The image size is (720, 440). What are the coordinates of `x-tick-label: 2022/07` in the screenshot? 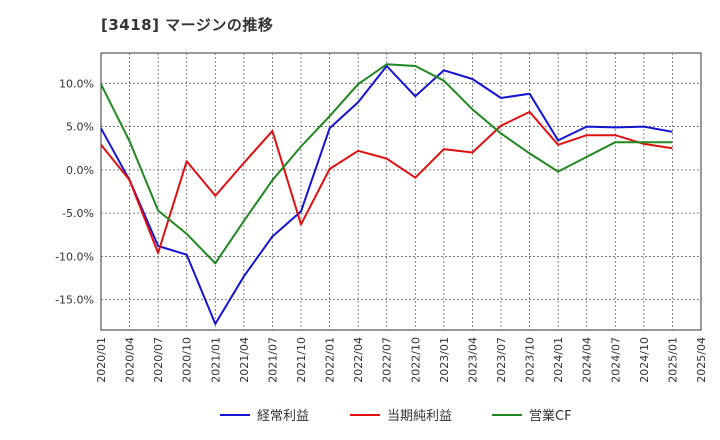 It's located at (387, 360).